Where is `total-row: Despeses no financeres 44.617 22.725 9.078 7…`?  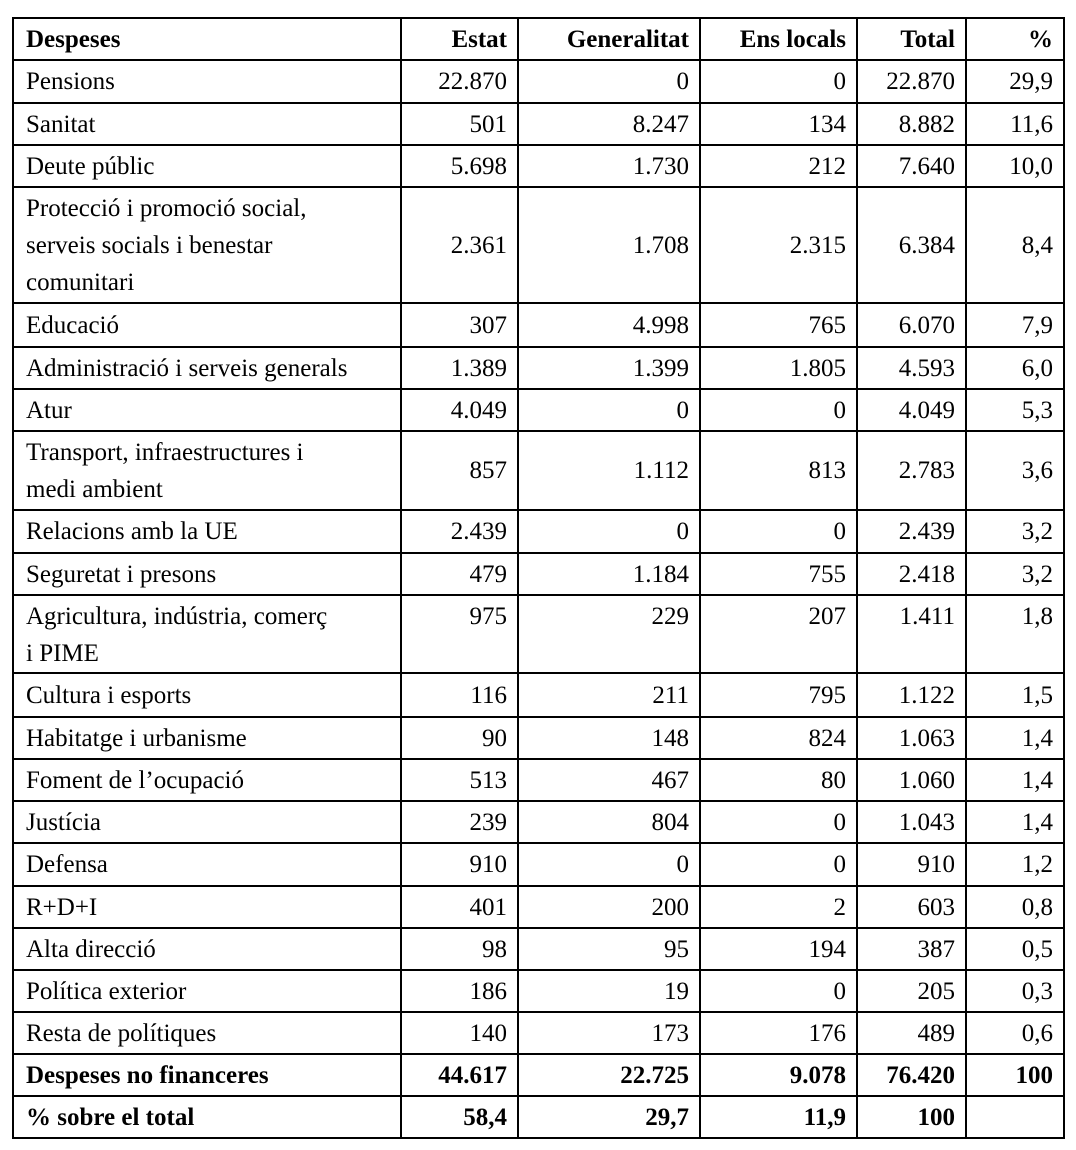 total-row: Despeses no financeres 44.617 22.725 9.078 7… is located at coordinates (538, 1075).